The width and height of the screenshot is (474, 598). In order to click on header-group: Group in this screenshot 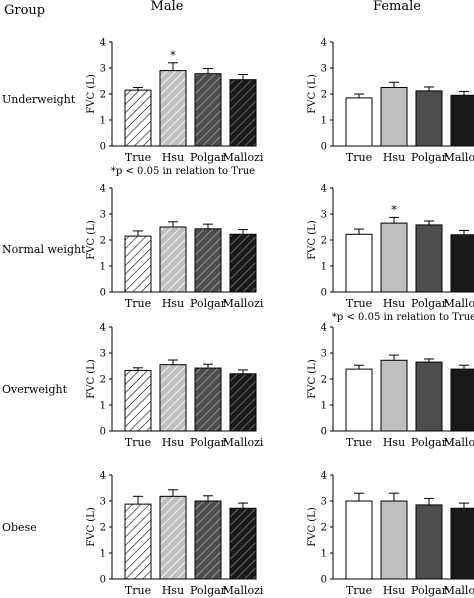, I will do `click(24, 10)`.